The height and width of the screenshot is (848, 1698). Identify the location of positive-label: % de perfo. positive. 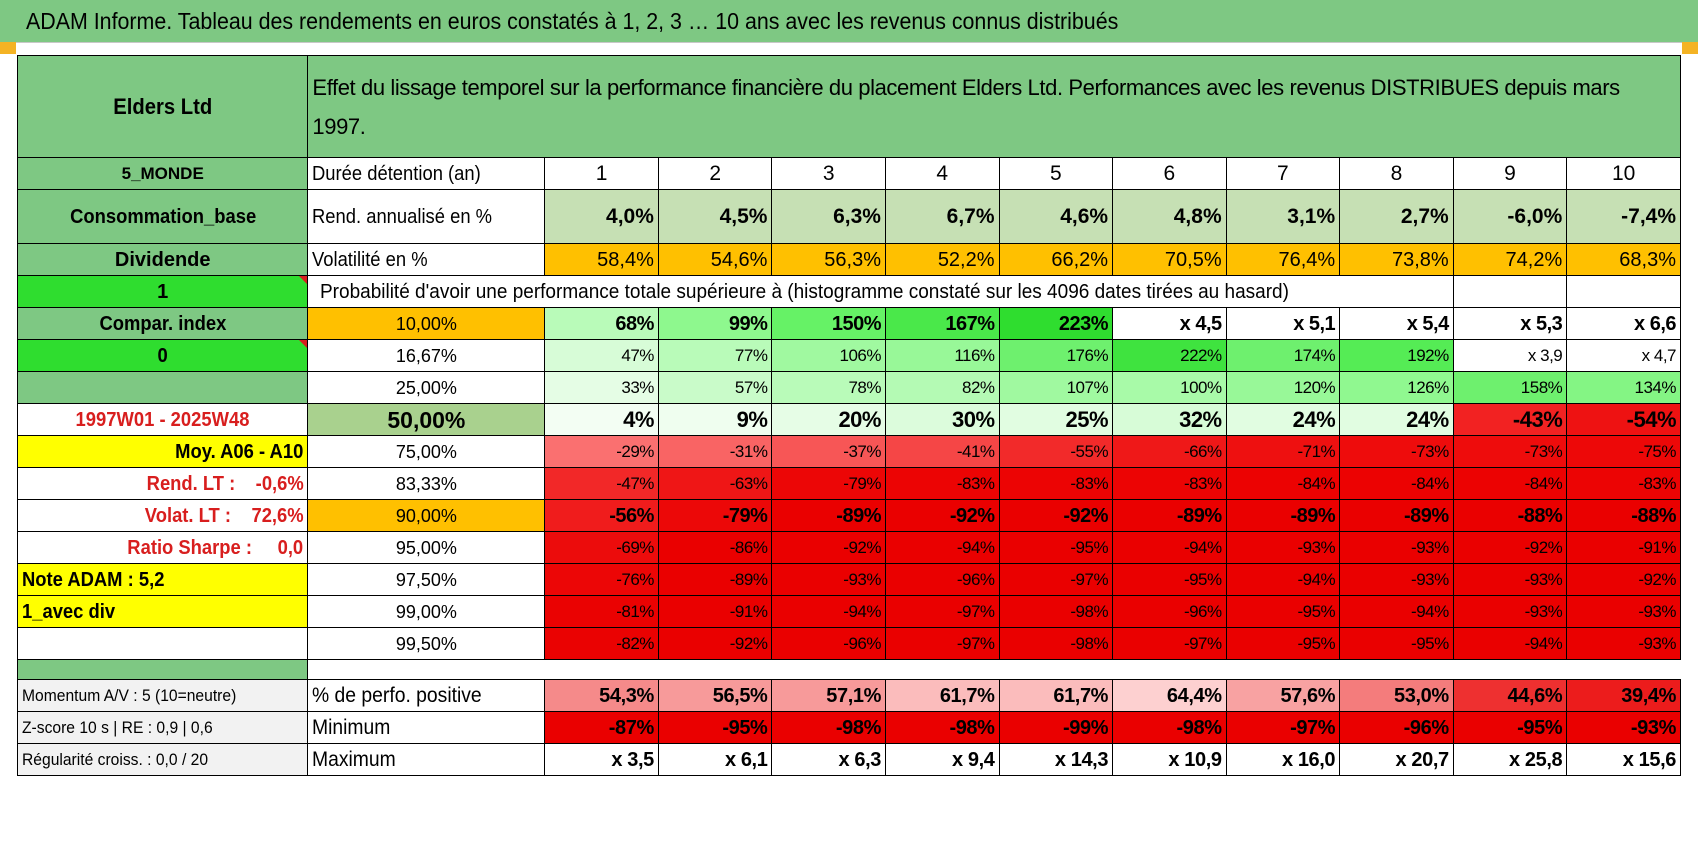
(426, 695).